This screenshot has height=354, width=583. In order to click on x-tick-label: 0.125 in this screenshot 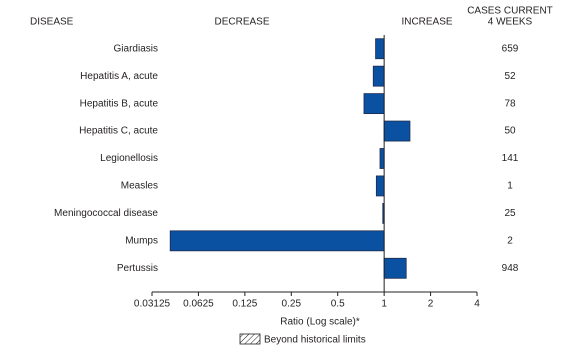, I will do `click(244, 304)`.